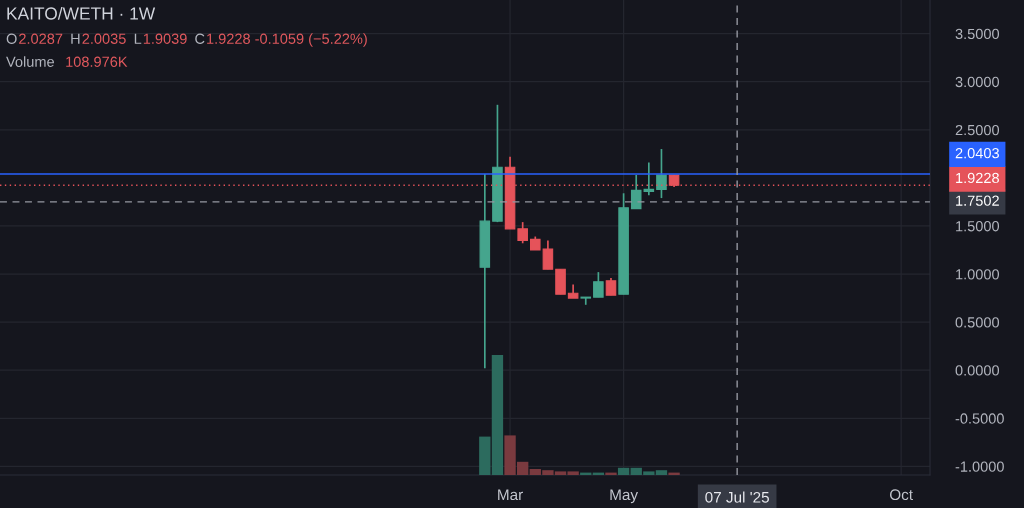 The width and height of the screenshot is (1024, 508). I want to click on y-tick-label: 0.5000, so click(977, 322).